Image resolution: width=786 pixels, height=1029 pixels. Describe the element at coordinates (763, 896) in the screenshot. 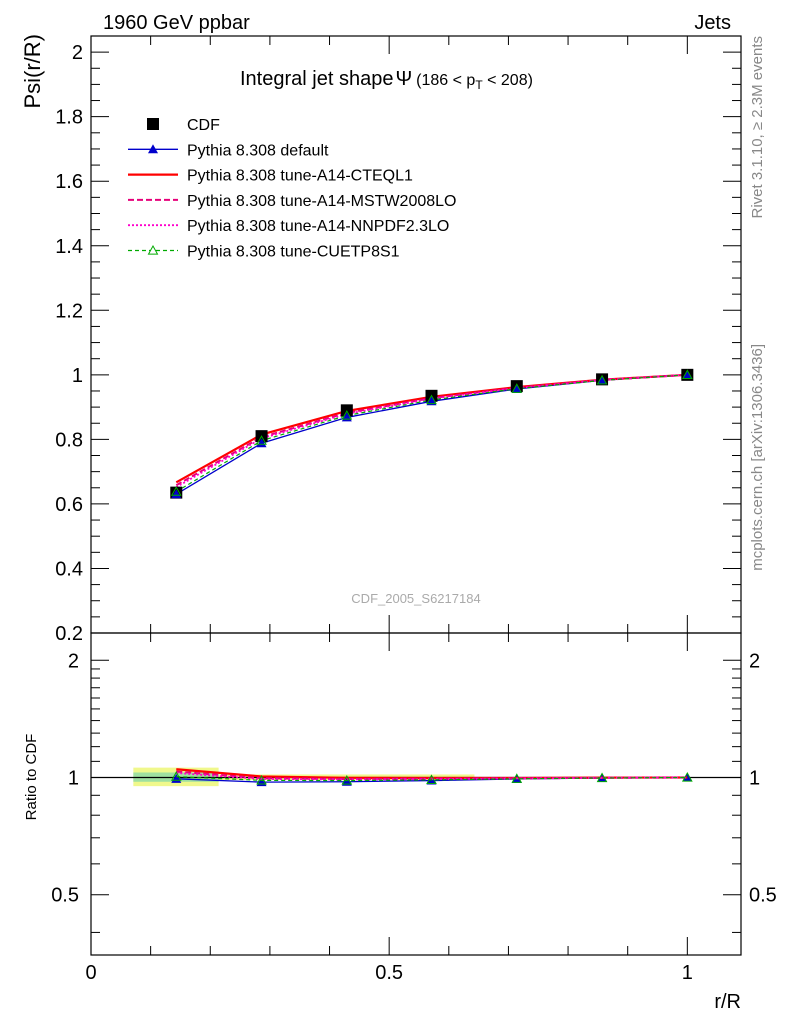

I see `ratio-y-tick-label-right: 0.5` at that location.